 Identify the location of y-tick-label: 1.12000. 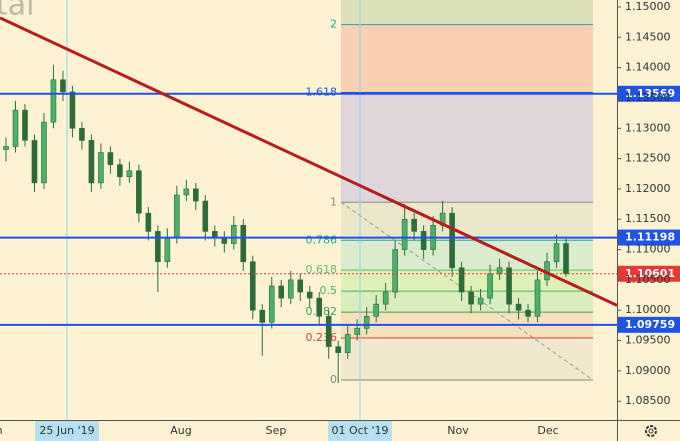
(648, 188).